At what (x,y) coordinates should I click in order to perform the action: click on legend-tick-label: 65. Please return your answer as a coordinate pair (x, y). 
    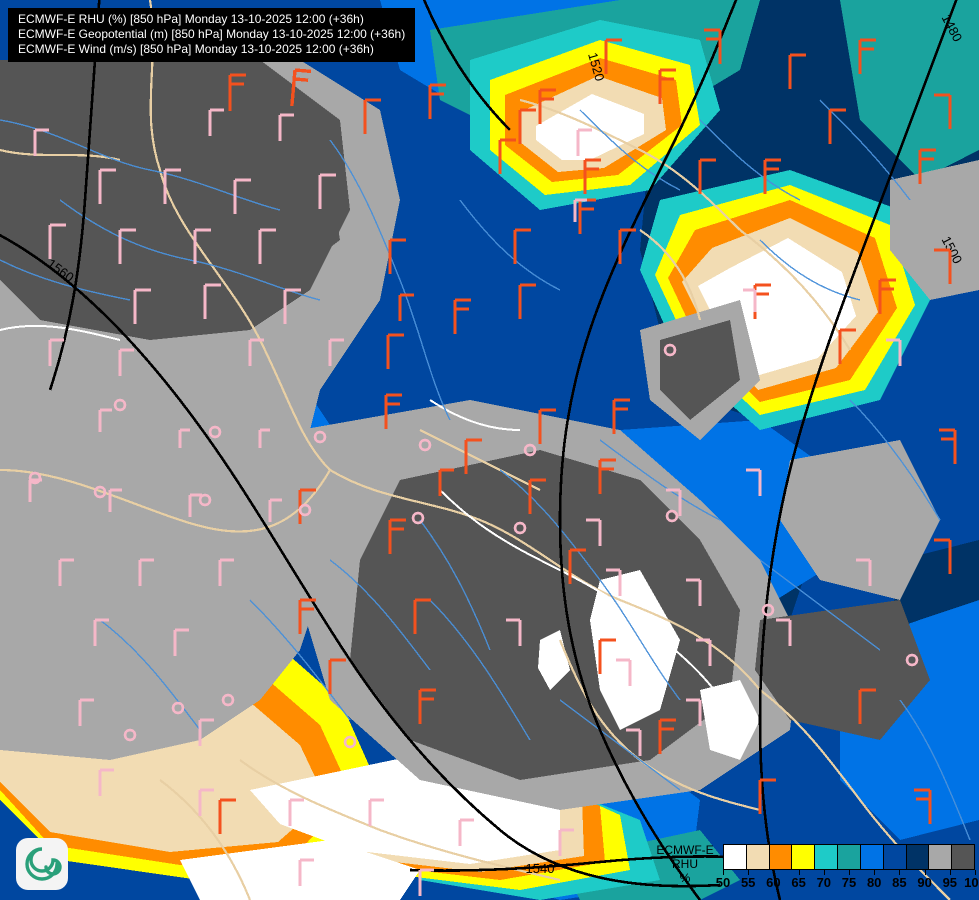
    Looking at the image, I should click on (798, 882).